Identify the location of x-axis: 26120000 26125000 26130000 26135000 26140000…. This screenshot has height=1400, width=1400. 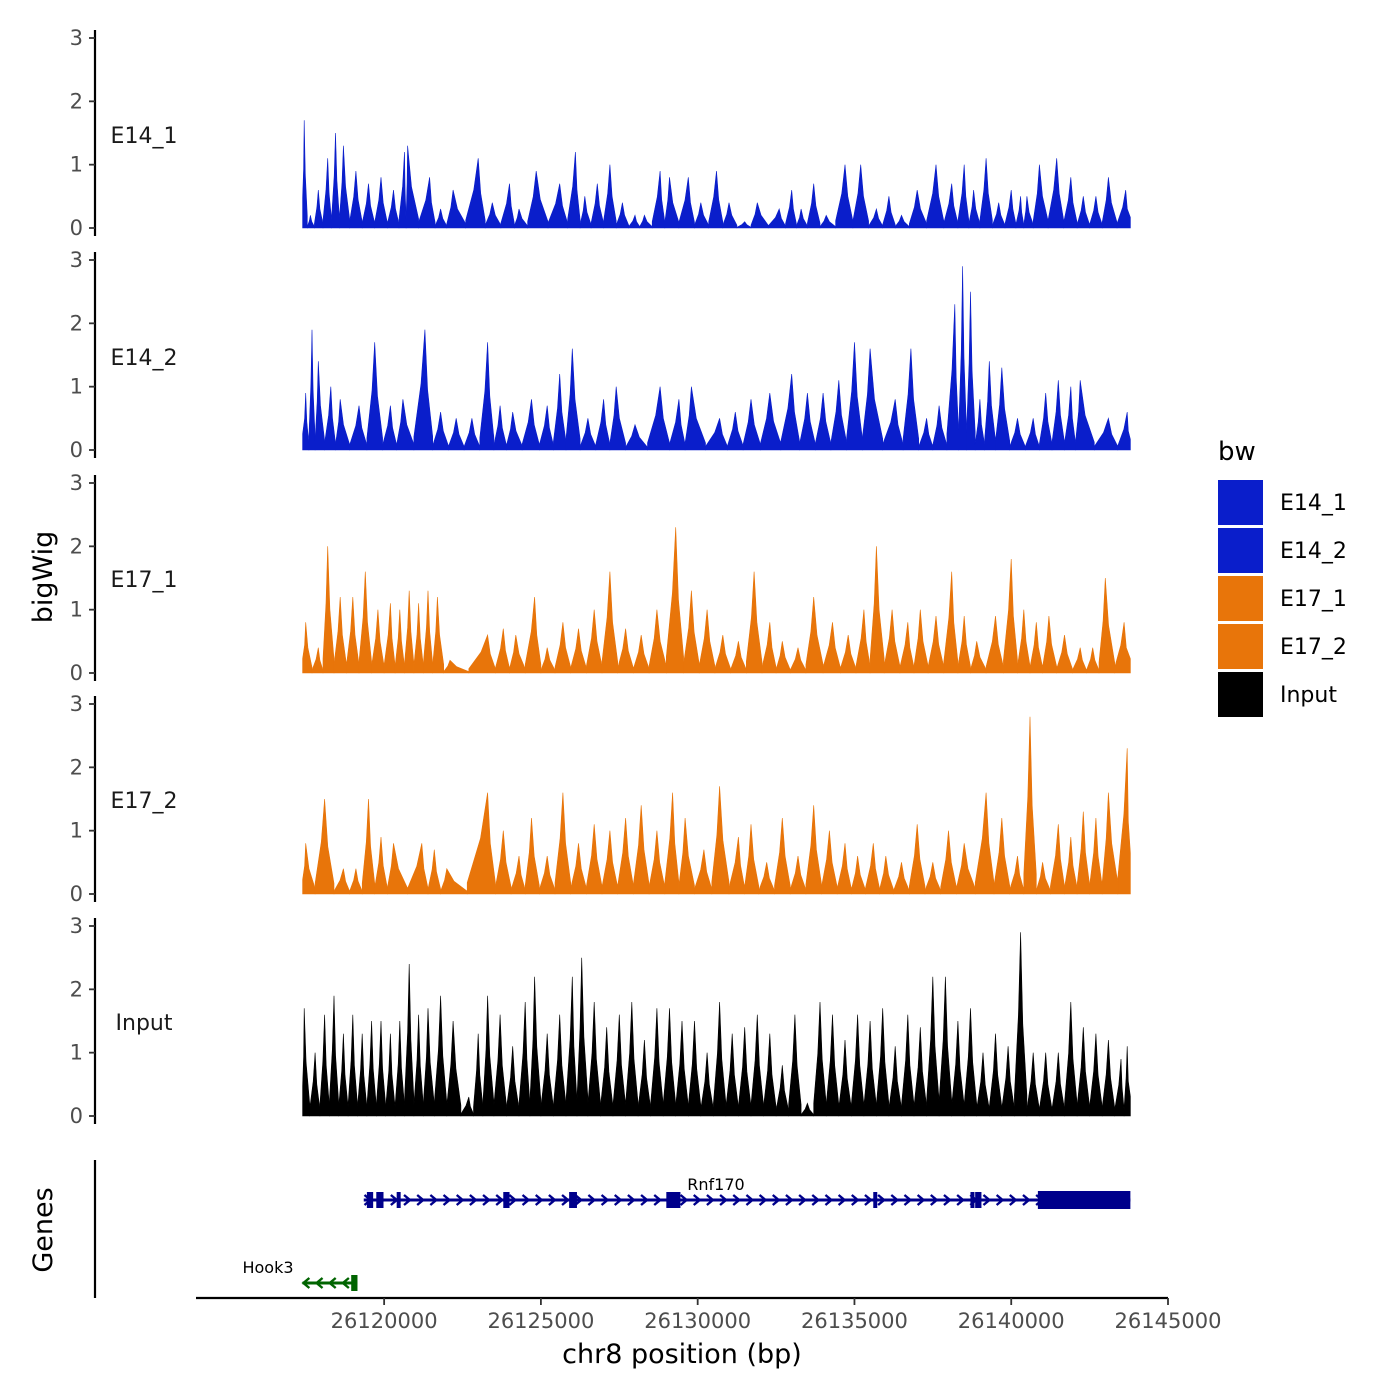
(709, 1314).